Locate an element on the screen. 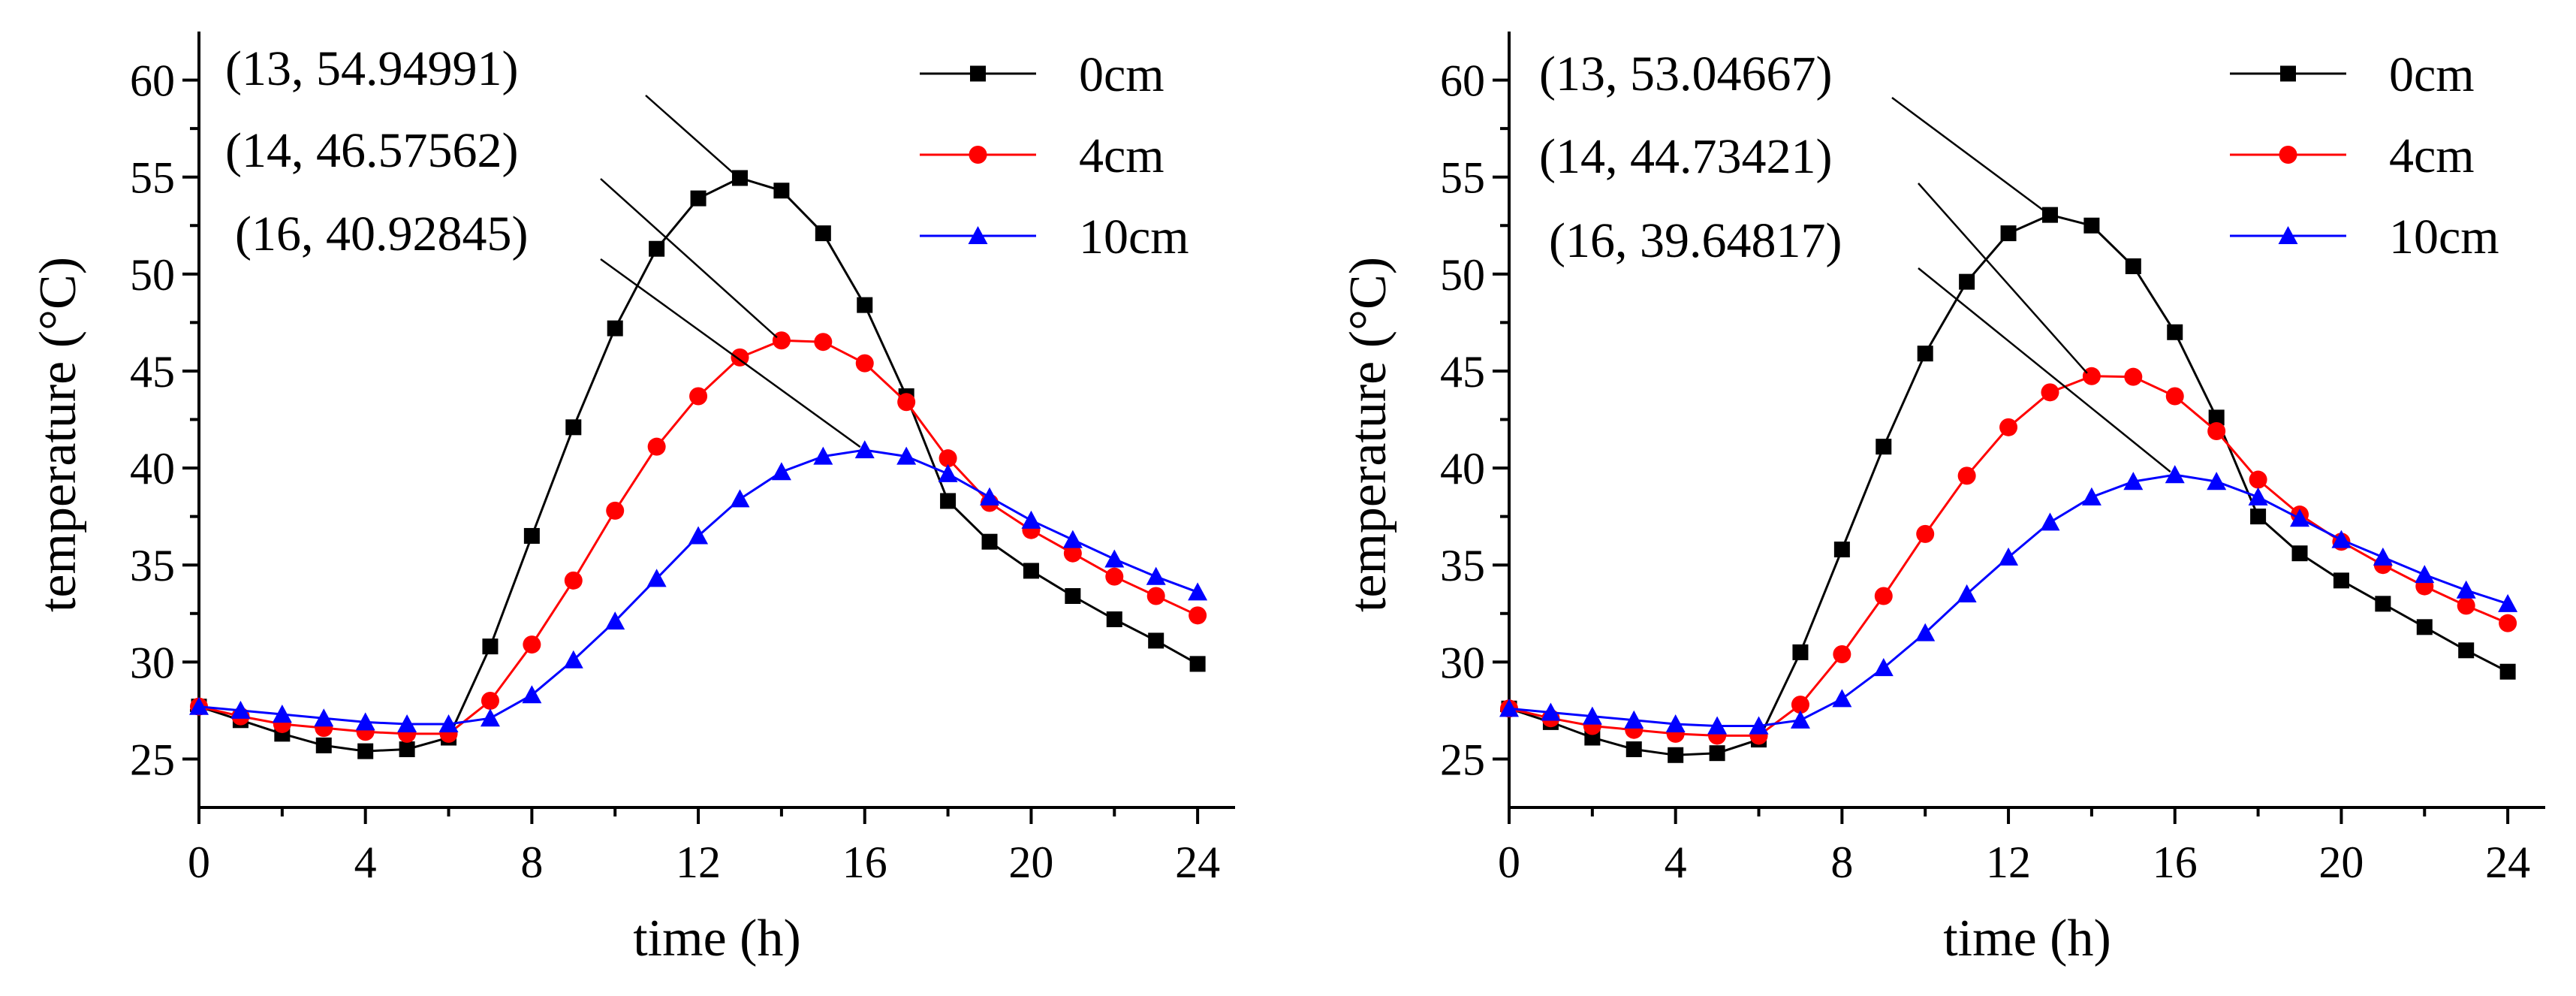 Image resolution: width=2576 pixels, height=996 pixels. y-tick-label: 55 is located at coordinates (1462, 178).